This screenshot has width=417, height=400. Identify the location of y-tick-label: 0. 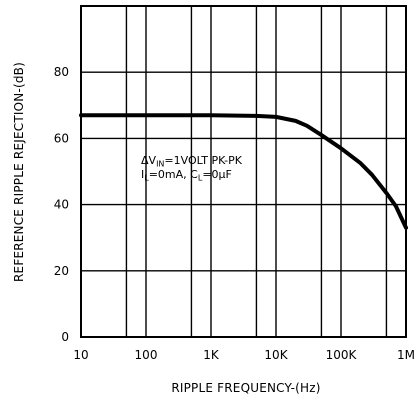
(65, 337).